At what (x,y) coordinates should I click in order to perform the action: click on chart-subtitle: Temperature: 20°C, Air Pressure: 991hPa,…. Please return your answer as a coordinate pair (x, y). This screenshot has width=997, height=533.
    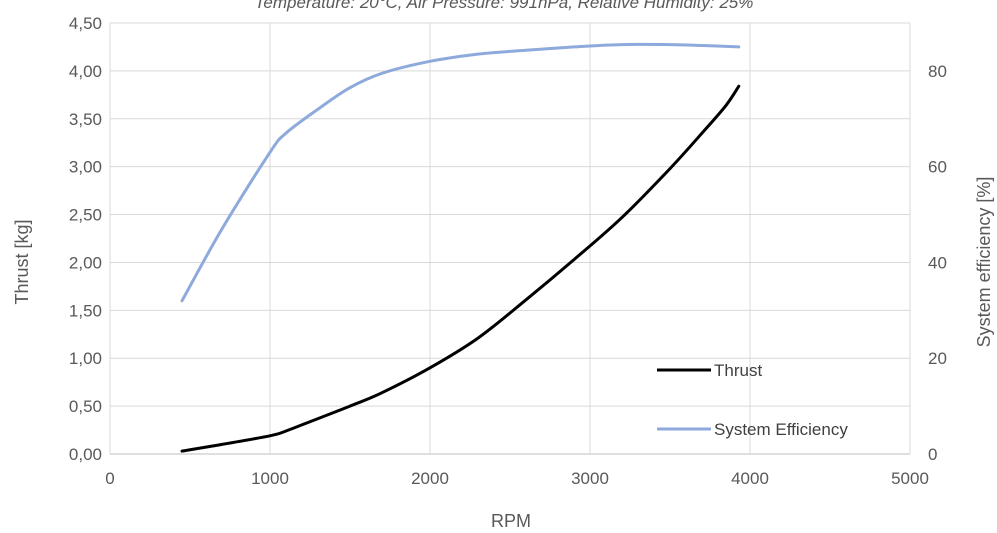
    Looking at the image, I should click on (504, 6).